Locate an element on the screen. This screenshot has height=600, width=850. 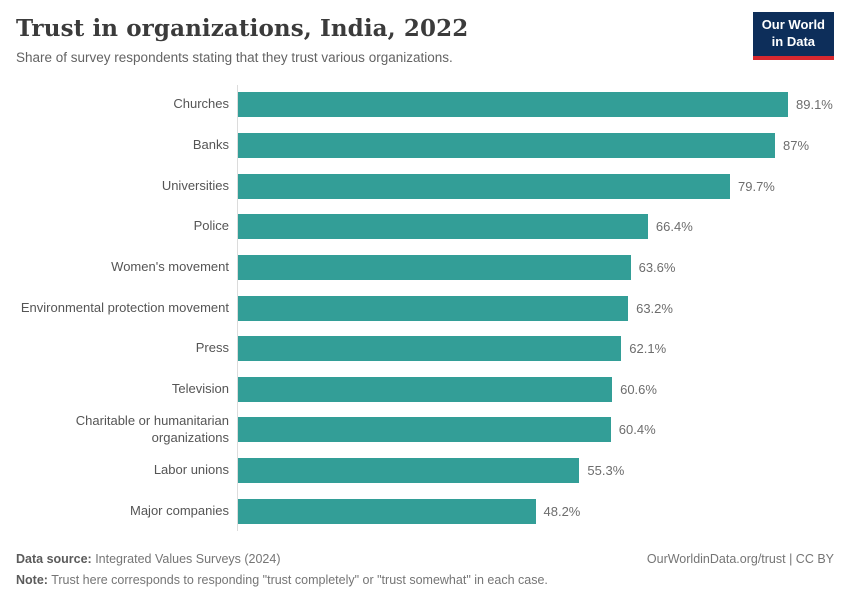
bar-track: 48.2% is located at coordinates (535, 511).